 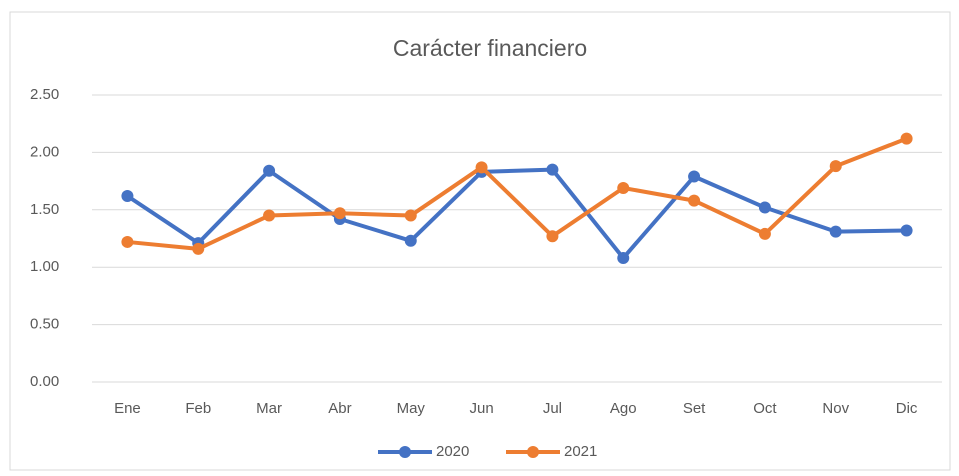 I want to click on chart-title: Carácter financiero, so click(x=490, y=48).